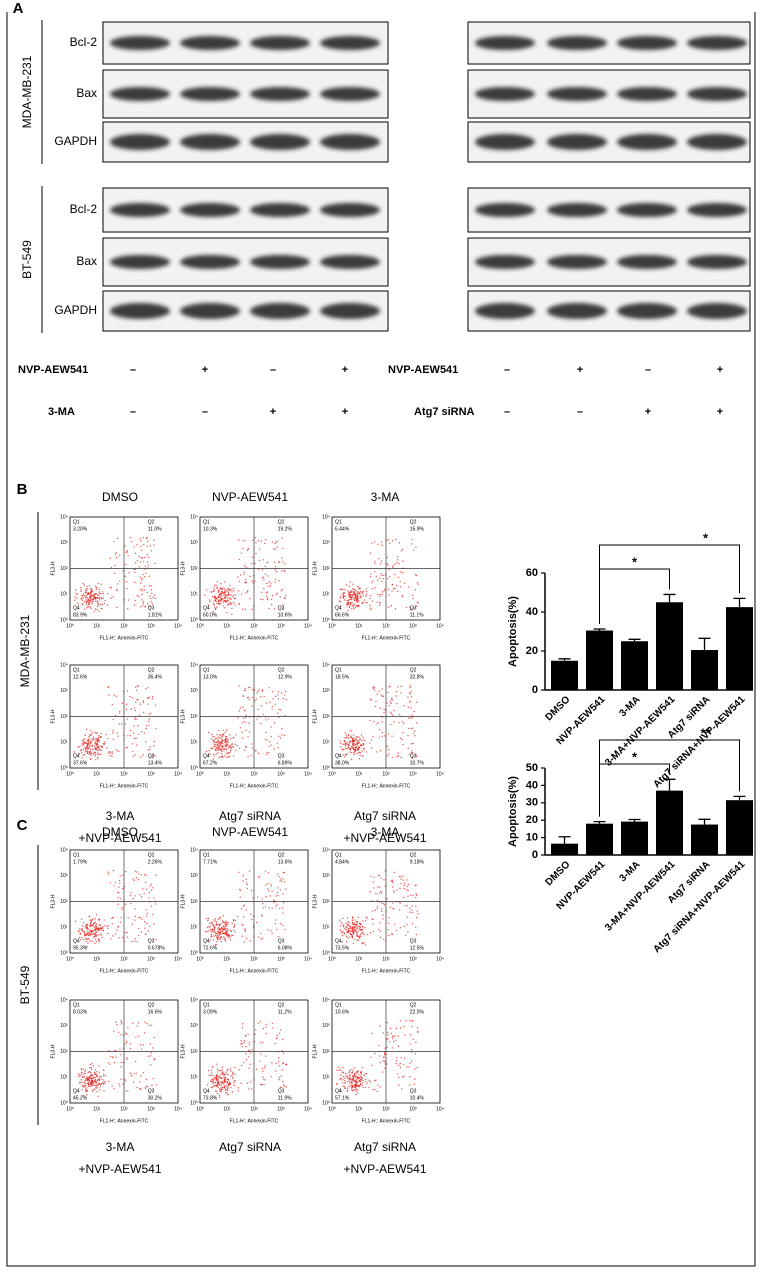  I want to click on x-tick-label: 10³, so click(413, 959).